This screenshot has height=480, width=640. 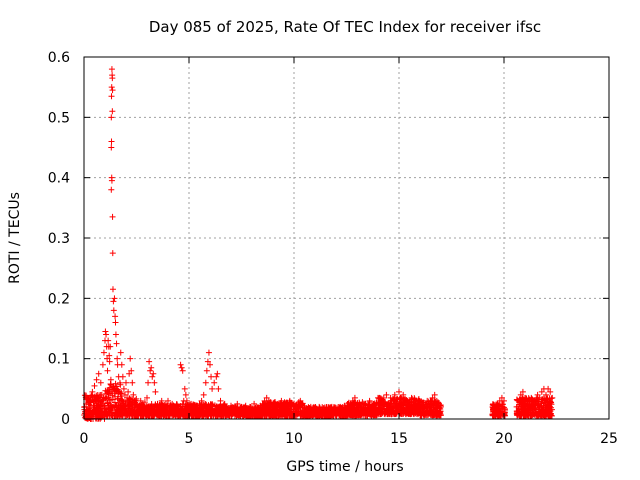 I want to click on x-axis-label: GPS time / hours, so click(x=344, y=467).